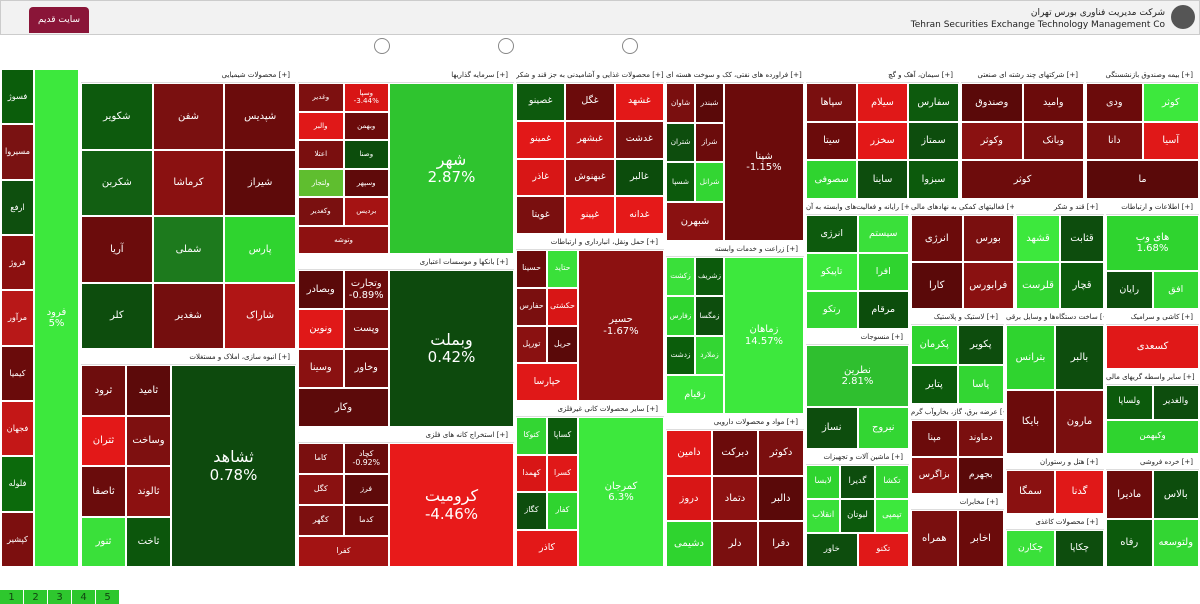 This screenshot has height=604, width=1200. What do you see at coordinates (882, 179) in the screenshot?
I see `stock-tile: ساینا` at bounding box center [882, 179].